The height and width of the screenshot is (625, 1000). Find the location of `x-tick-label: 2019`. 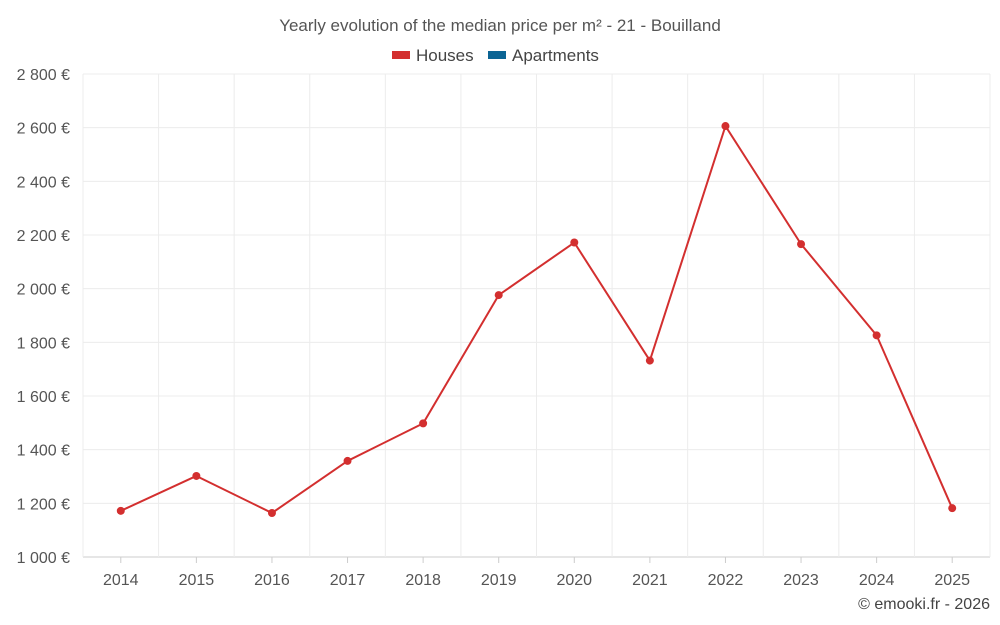

x-tick-label: 2019 is located at coordinates (499, 580).